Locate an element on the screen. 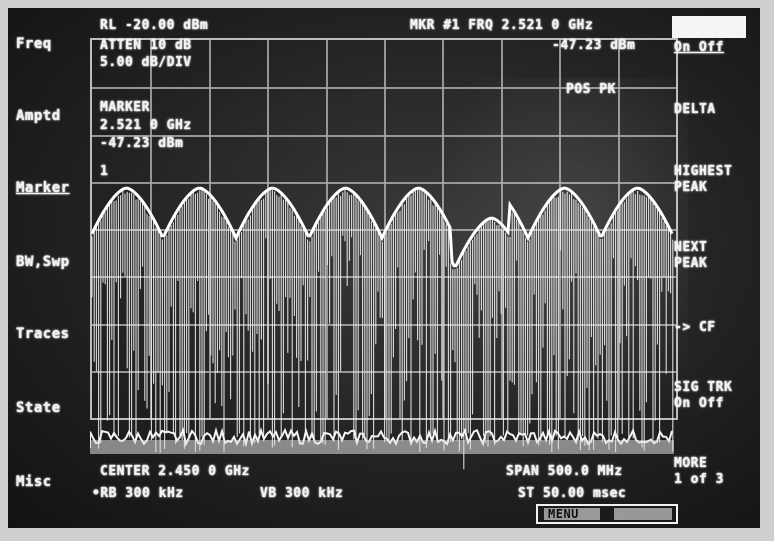 Image resolution: width=774 pixels, height=541 pixels. marker-frequency-readout: MKR #1 FRQ 2.521 0 GHz is located at coordinates (502, 25).